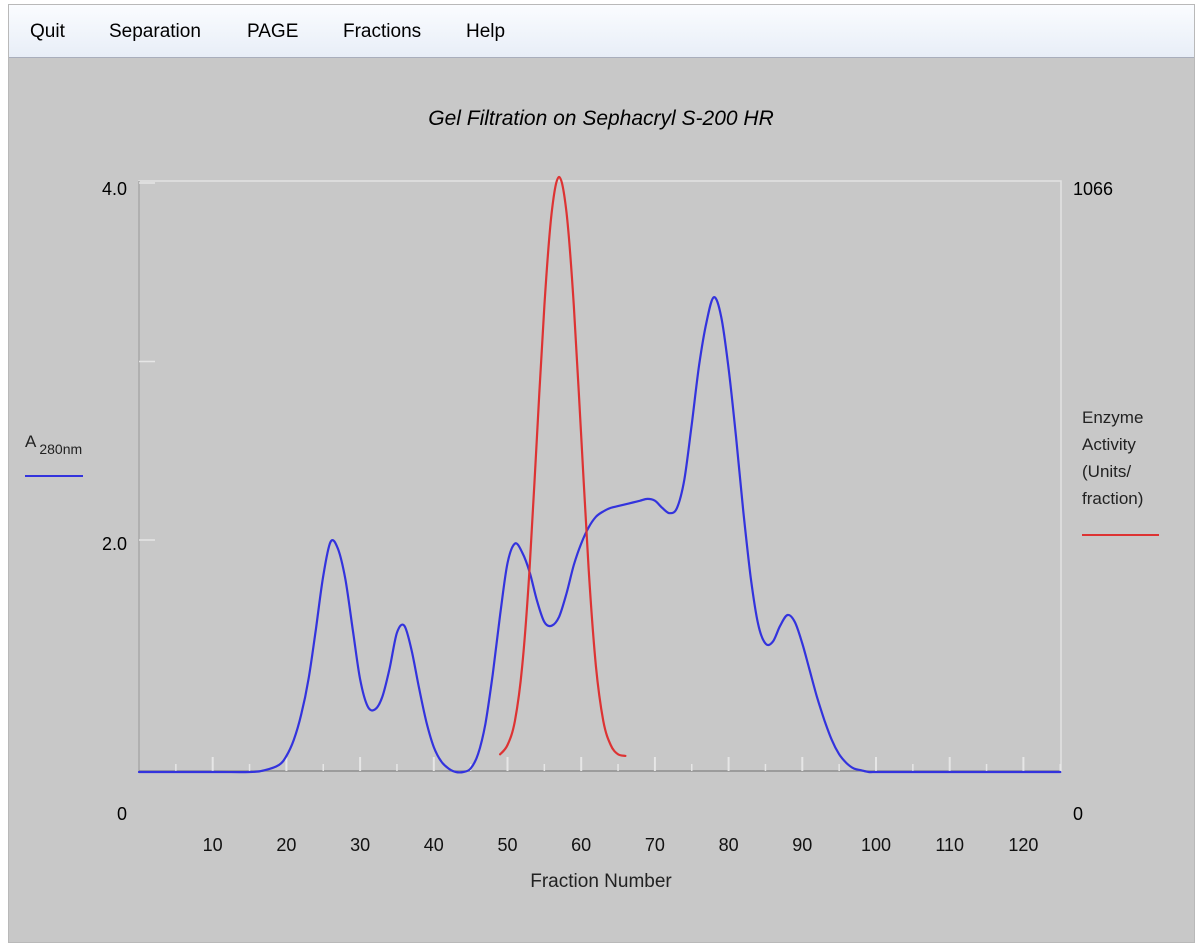 The width and height of the screenshot is (1200, 946). What do you see at coordinates (621, 845) in the screenshot?
I see `x-axis-tick-labels: 10 20 30 40 50 60 70 80 90 100 110 120` at bounding box center [621, 845].